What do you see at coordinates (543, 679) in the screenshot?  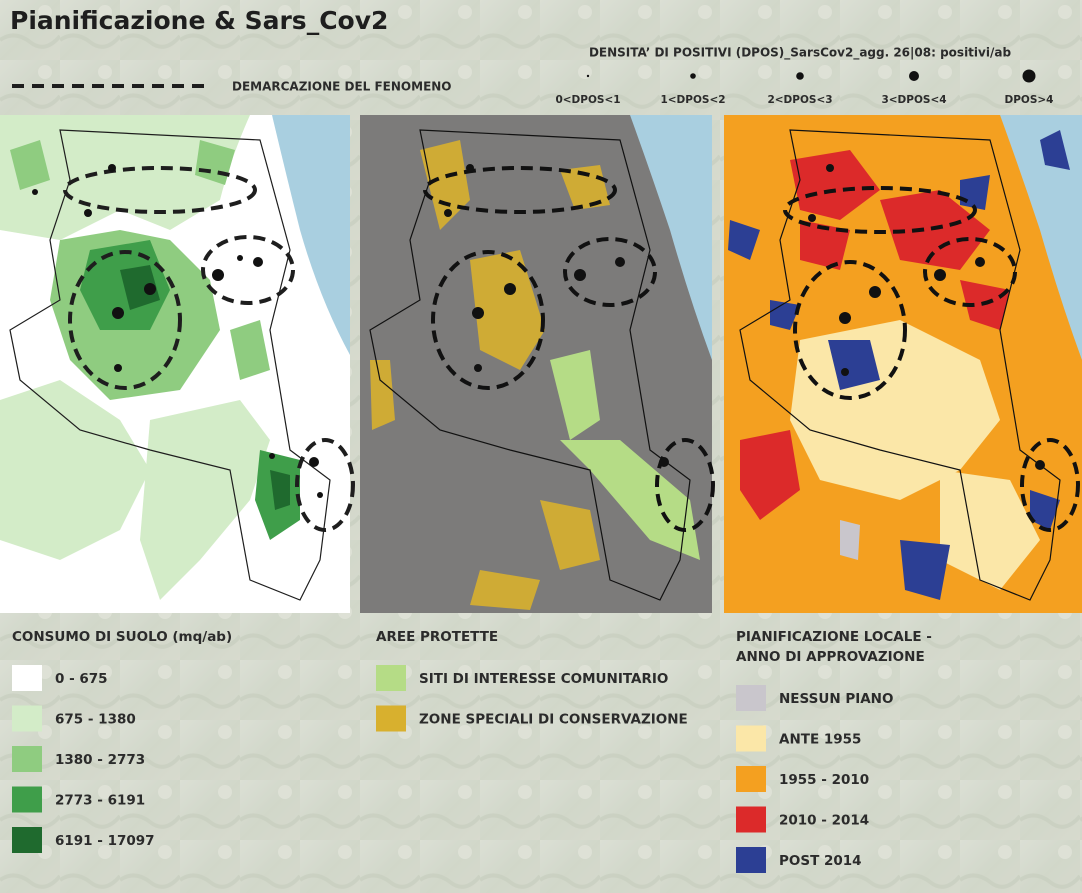 I see `legend-label: SITI DI INTERESSE COMUNITARIO` at bounding box center [543, 679].